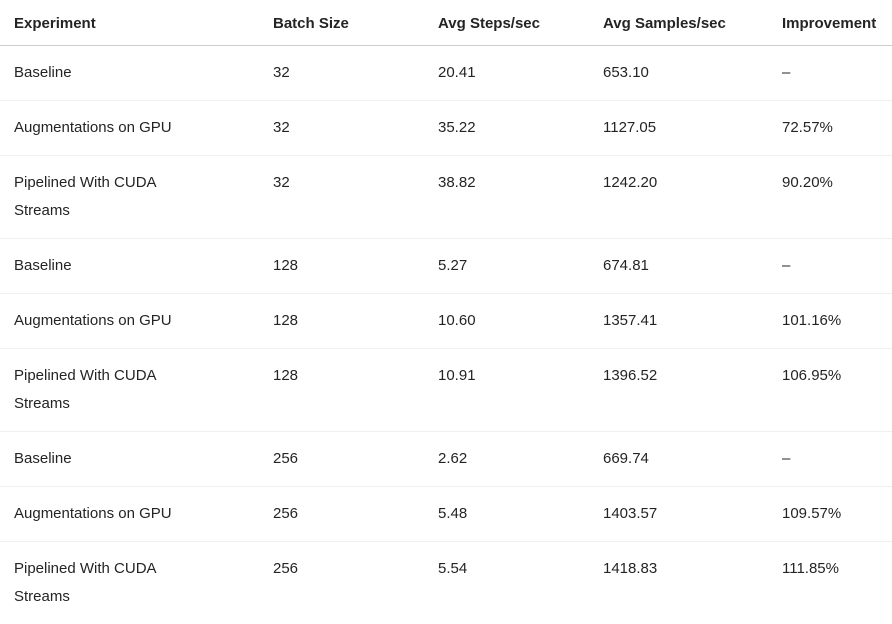 The height and width of the screenshot is (624, 892). I want to click on cell-avg-samples-sec: 1242.20, so click(678, 197).